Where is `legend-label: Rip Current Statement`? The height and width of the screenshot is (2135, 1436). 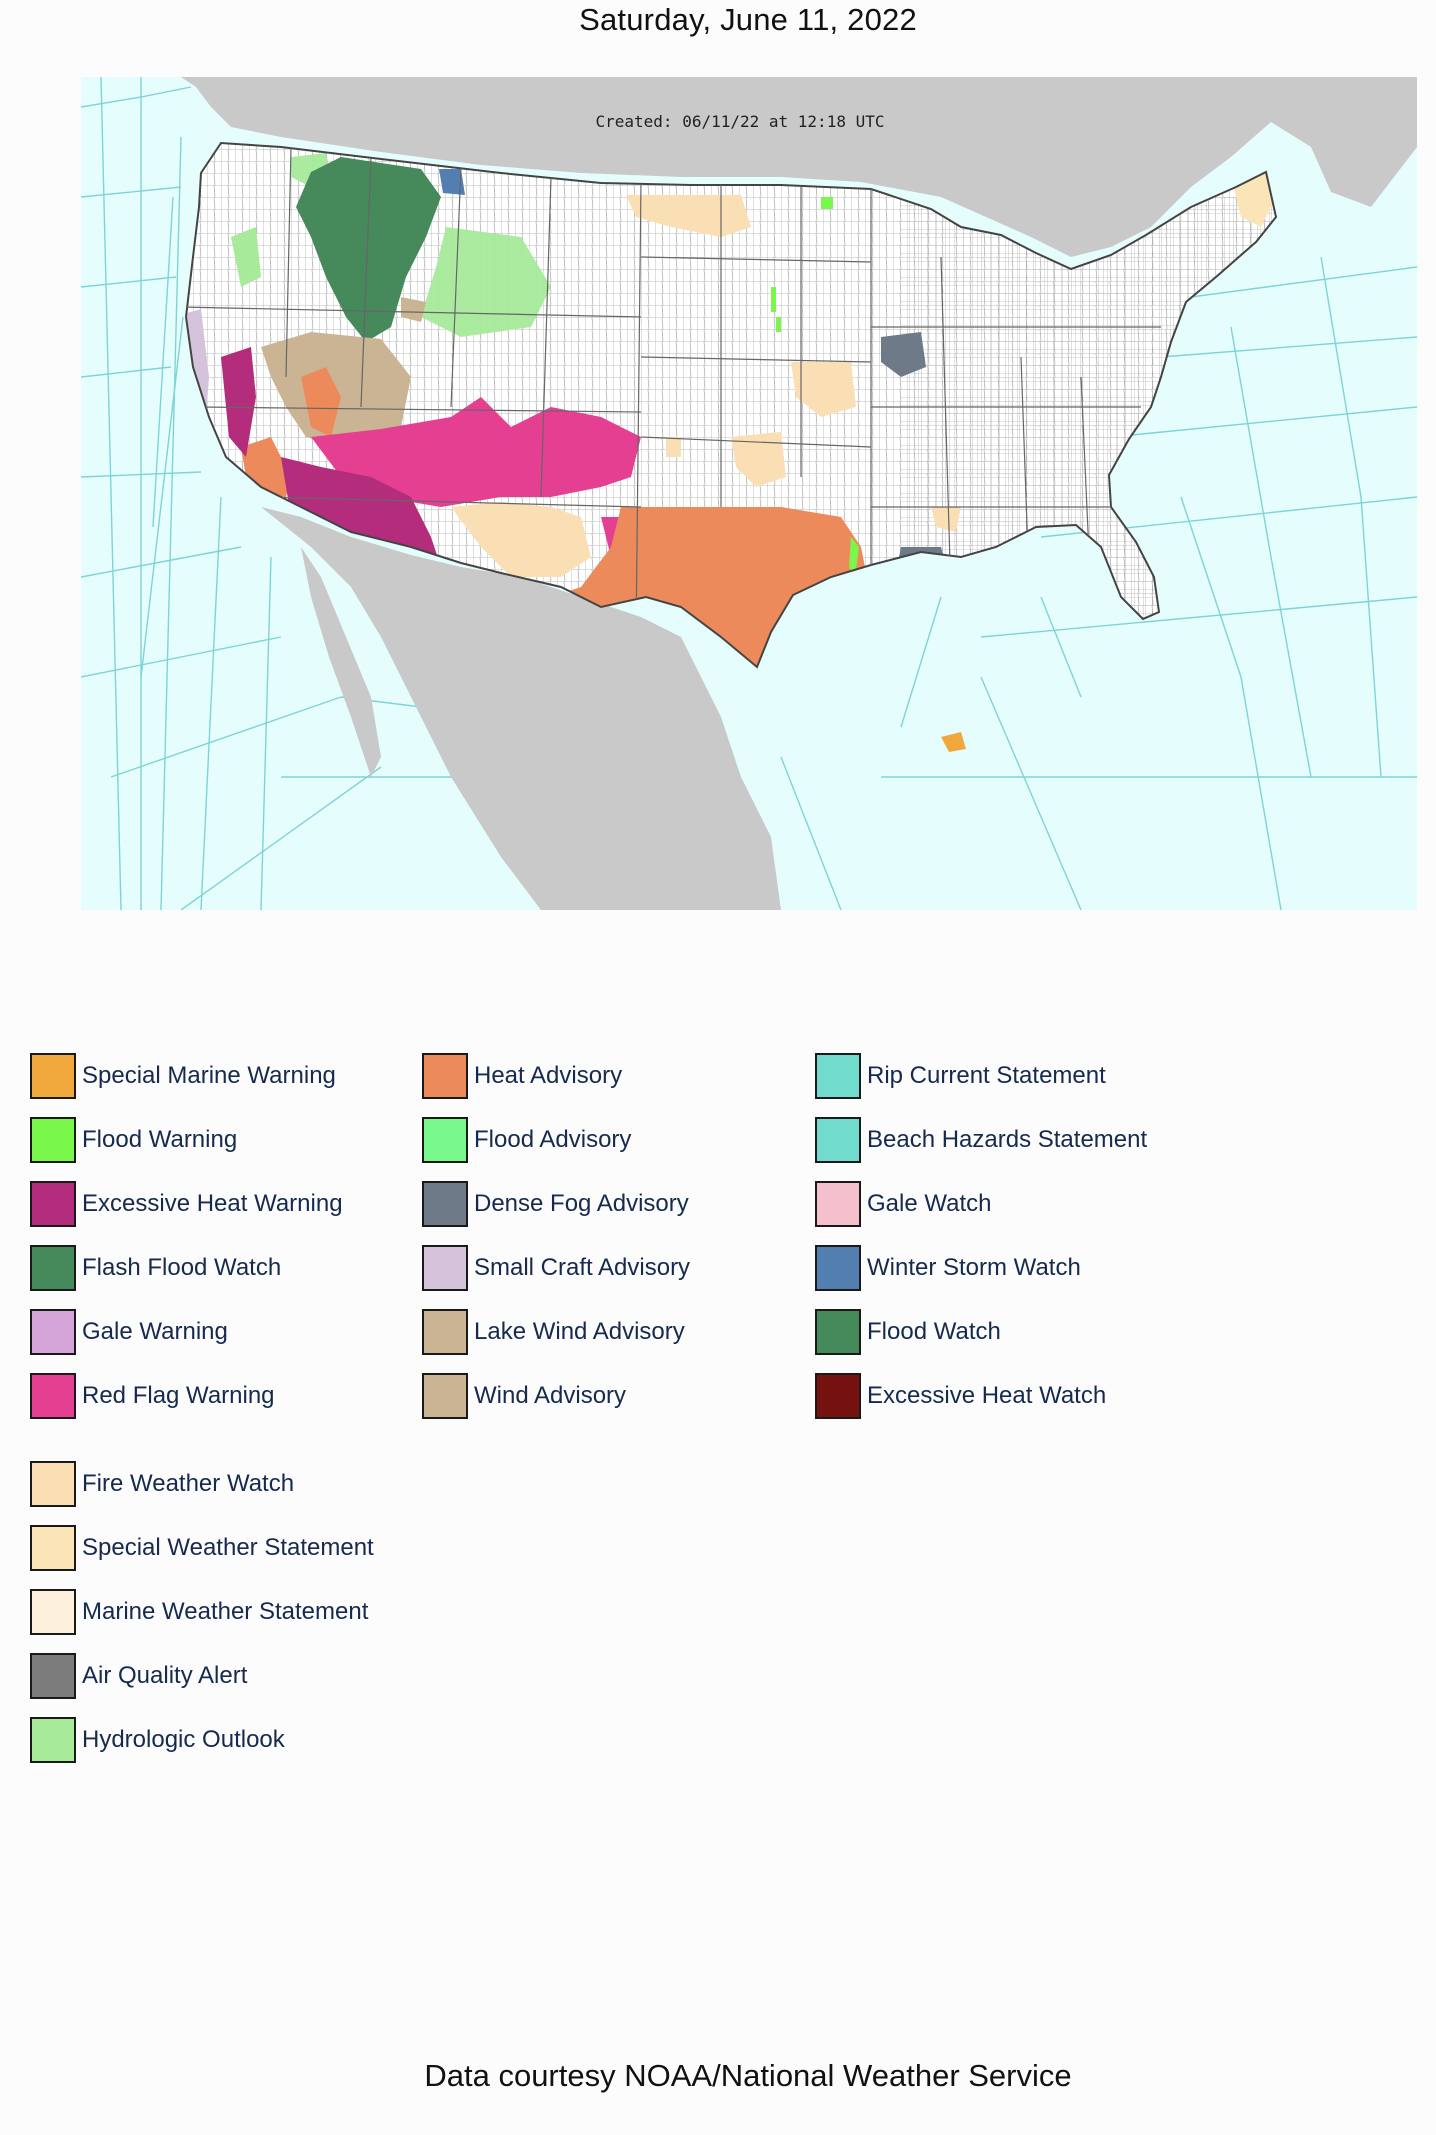 legend-label: Rip Current Statement is located at coordinates (986, 1075).